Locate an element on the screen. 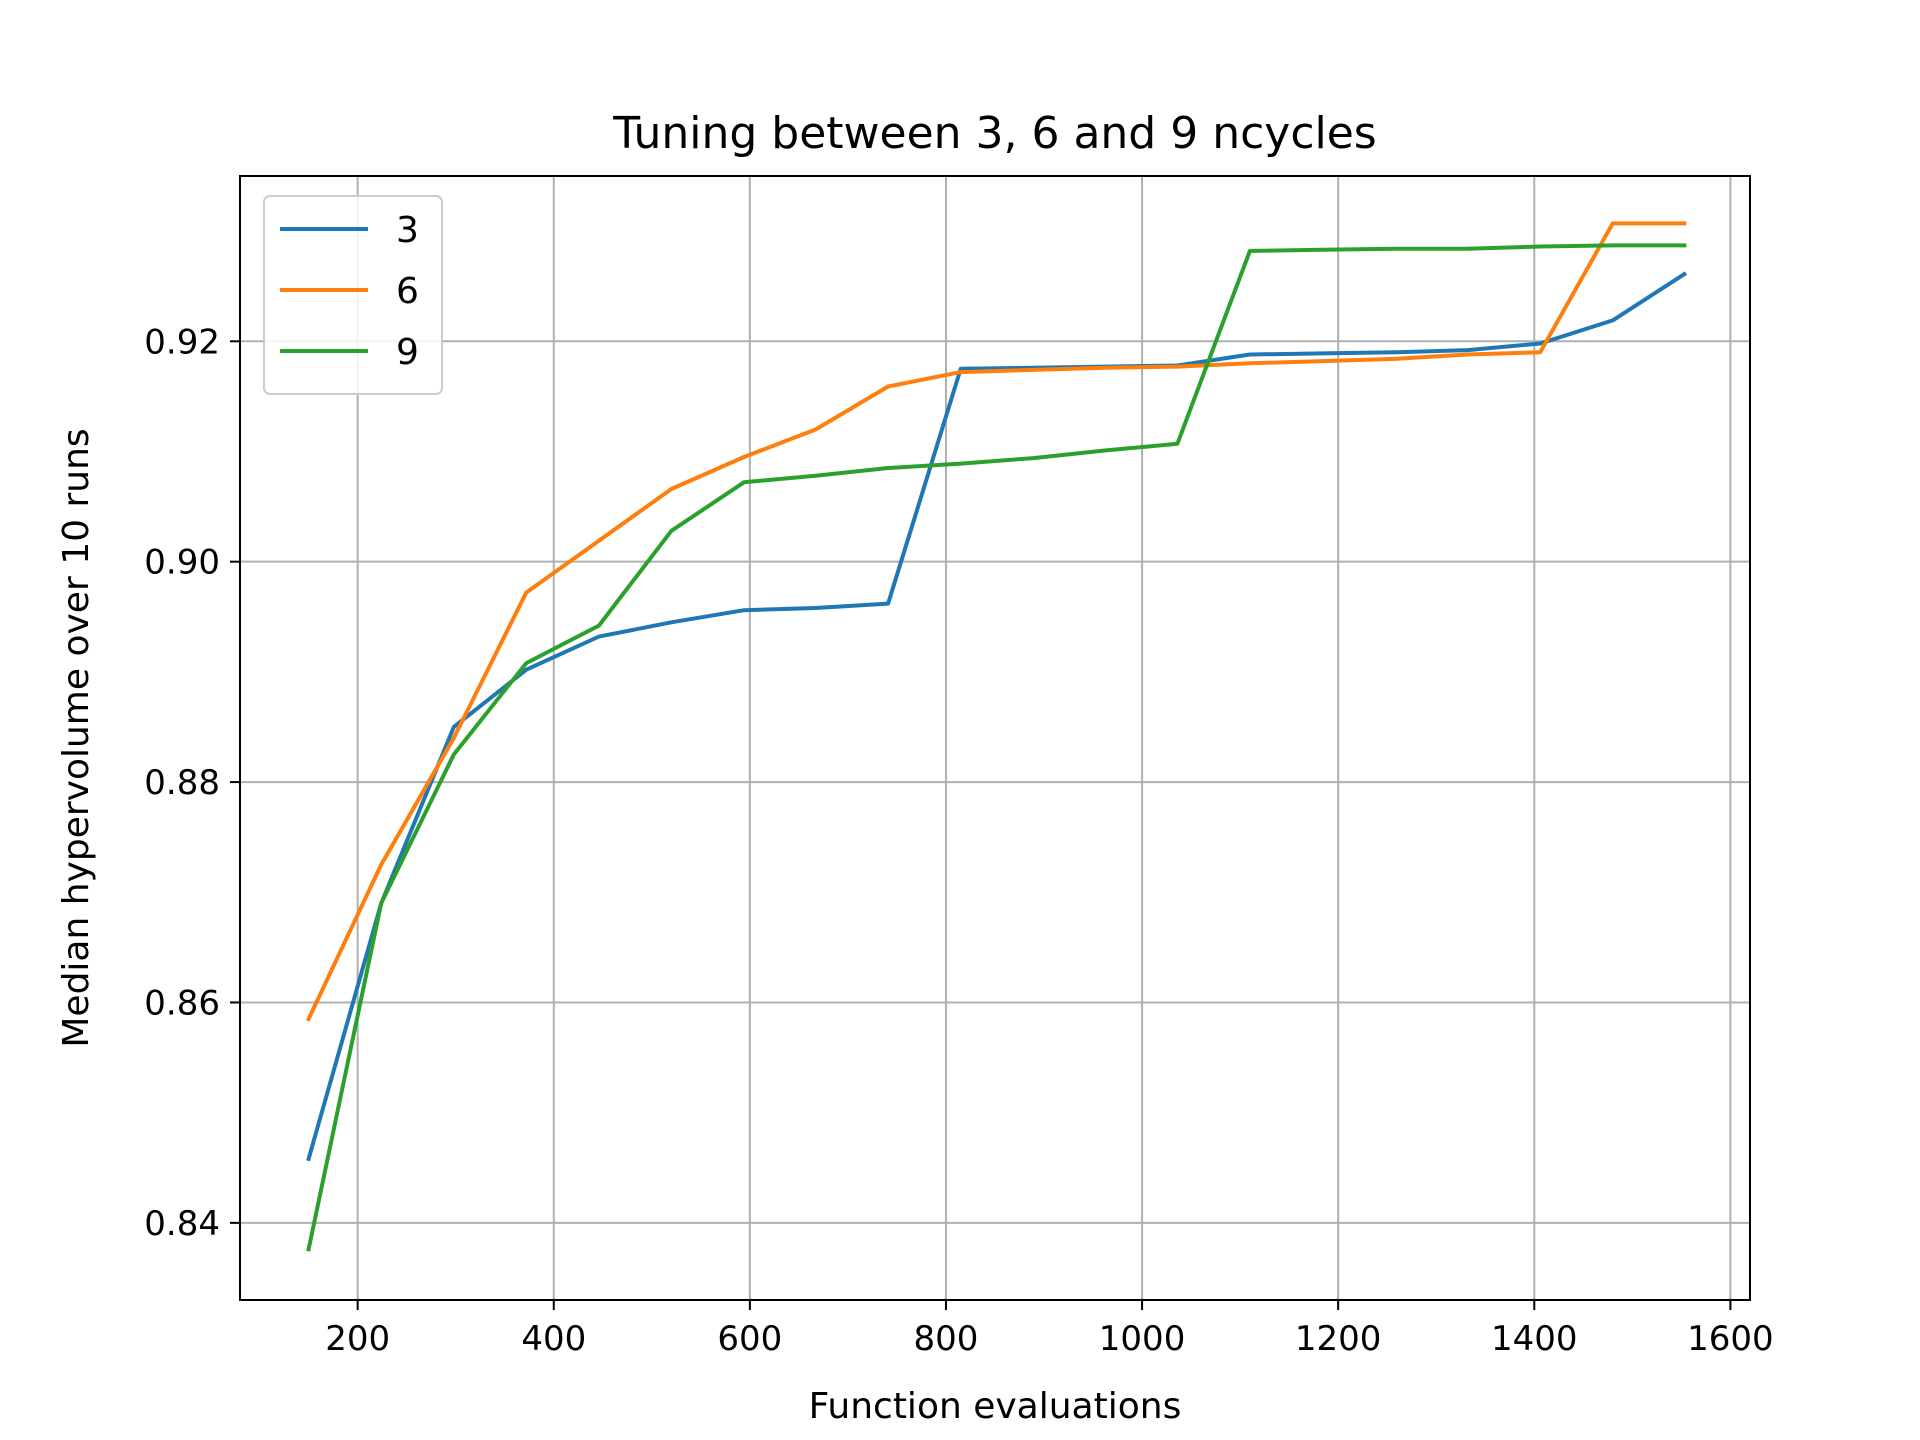 The image size is (1920, 1440). y-tick-label: 0.92 is located at coordinates (182, 342).